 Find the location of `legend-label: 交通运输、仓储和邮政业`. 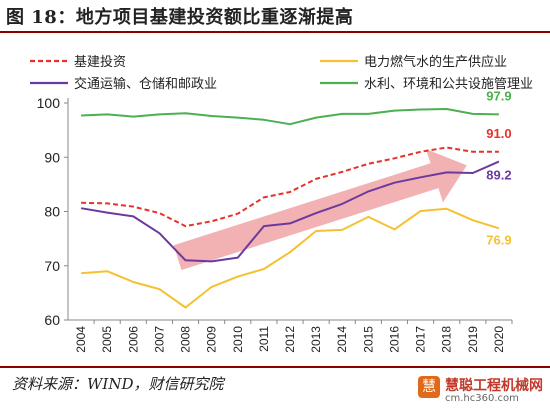

legend-label: 交通运输、仓储和邮政业 is located at coordinates (145, 83).